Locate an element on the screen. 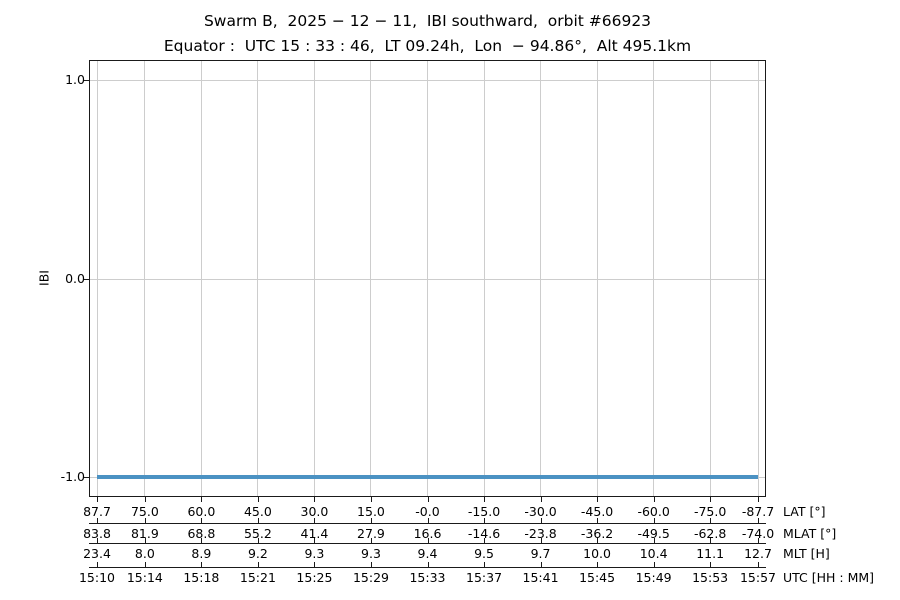  x-tick-label: 15:57 is located at coordinates (758, 577).